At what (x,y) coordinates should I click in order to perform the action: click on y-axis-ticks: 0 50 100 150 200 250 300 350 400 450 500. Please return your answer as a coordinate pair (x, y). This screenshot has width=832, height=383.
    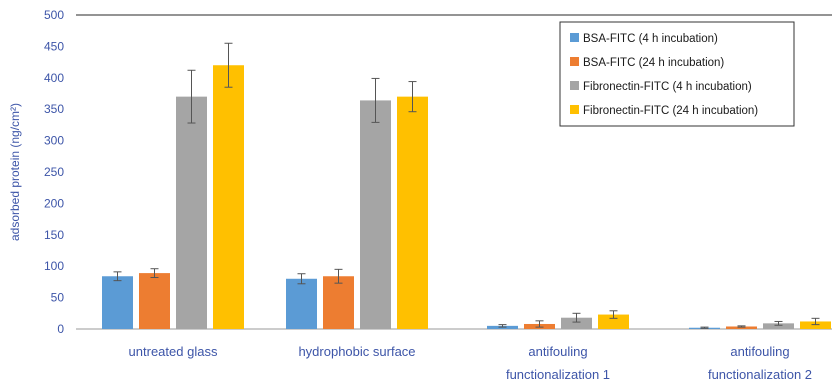
    Looking at the image, I should click on (54, 172).